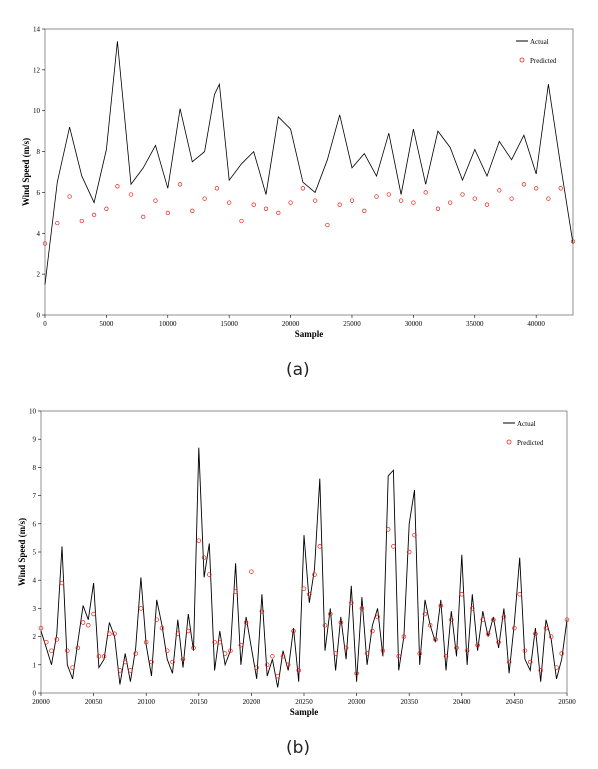 This screenshot has height=769, width=598. I want to click on x-tick-label: 40000, so click(536, 324).